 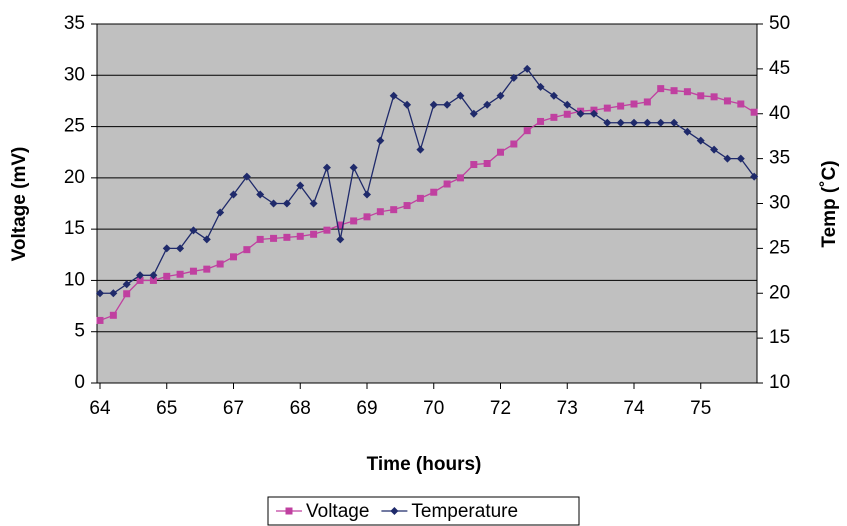 I want to click on y-tick-label: 25, so click(x=74, y=126).